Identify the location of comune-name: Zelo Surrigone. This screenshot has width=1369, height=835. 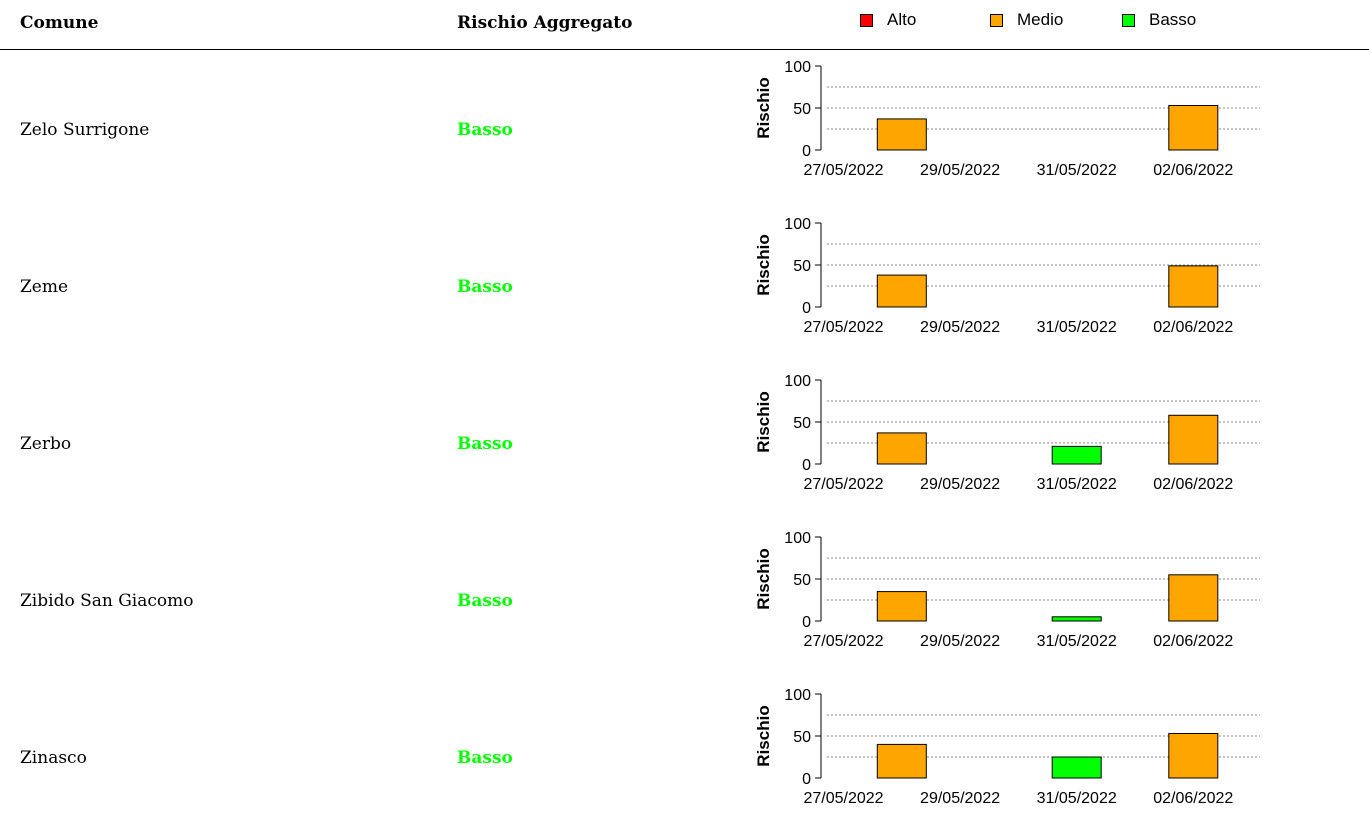
(85, 130).